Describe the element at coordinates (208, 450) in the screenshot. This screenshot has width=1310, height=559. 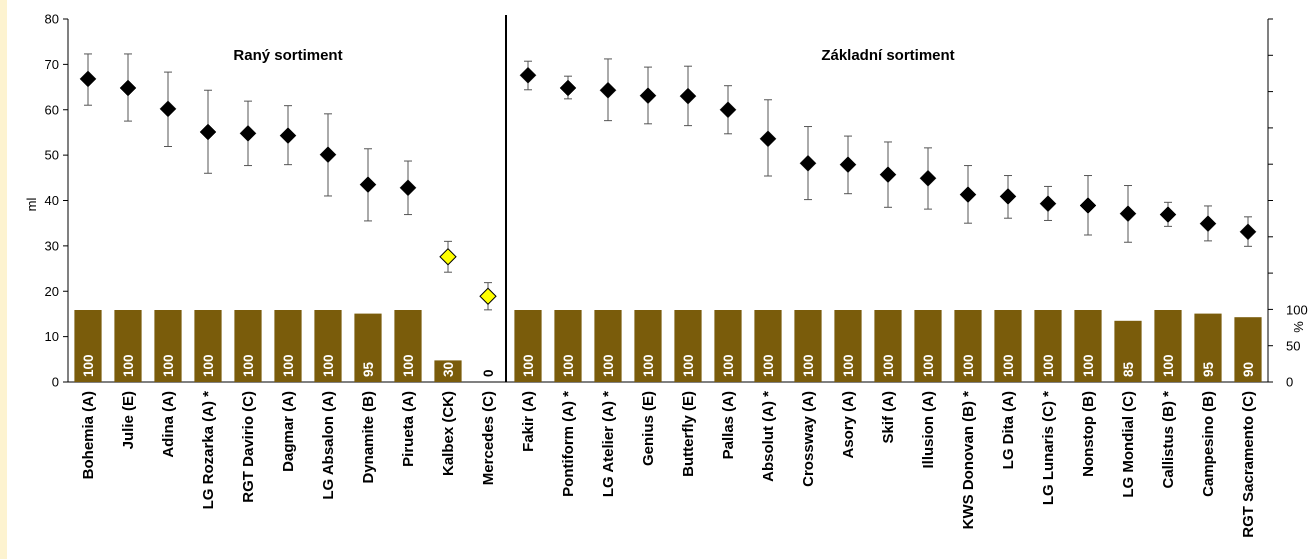
I see `x-category-label: LG Rozarka (A) *` at that location.